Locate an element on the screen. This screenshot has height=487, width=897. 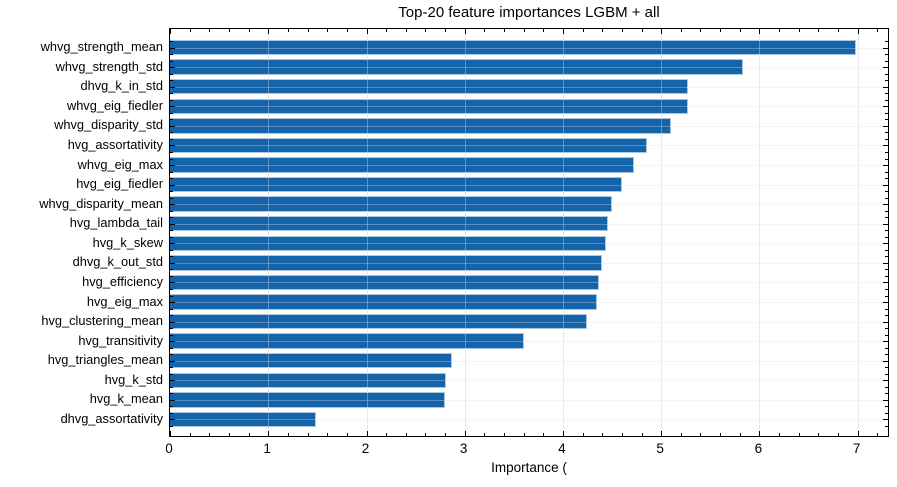
y-tick-label: dhvg_assortativity is located at coordinates (111, 418).